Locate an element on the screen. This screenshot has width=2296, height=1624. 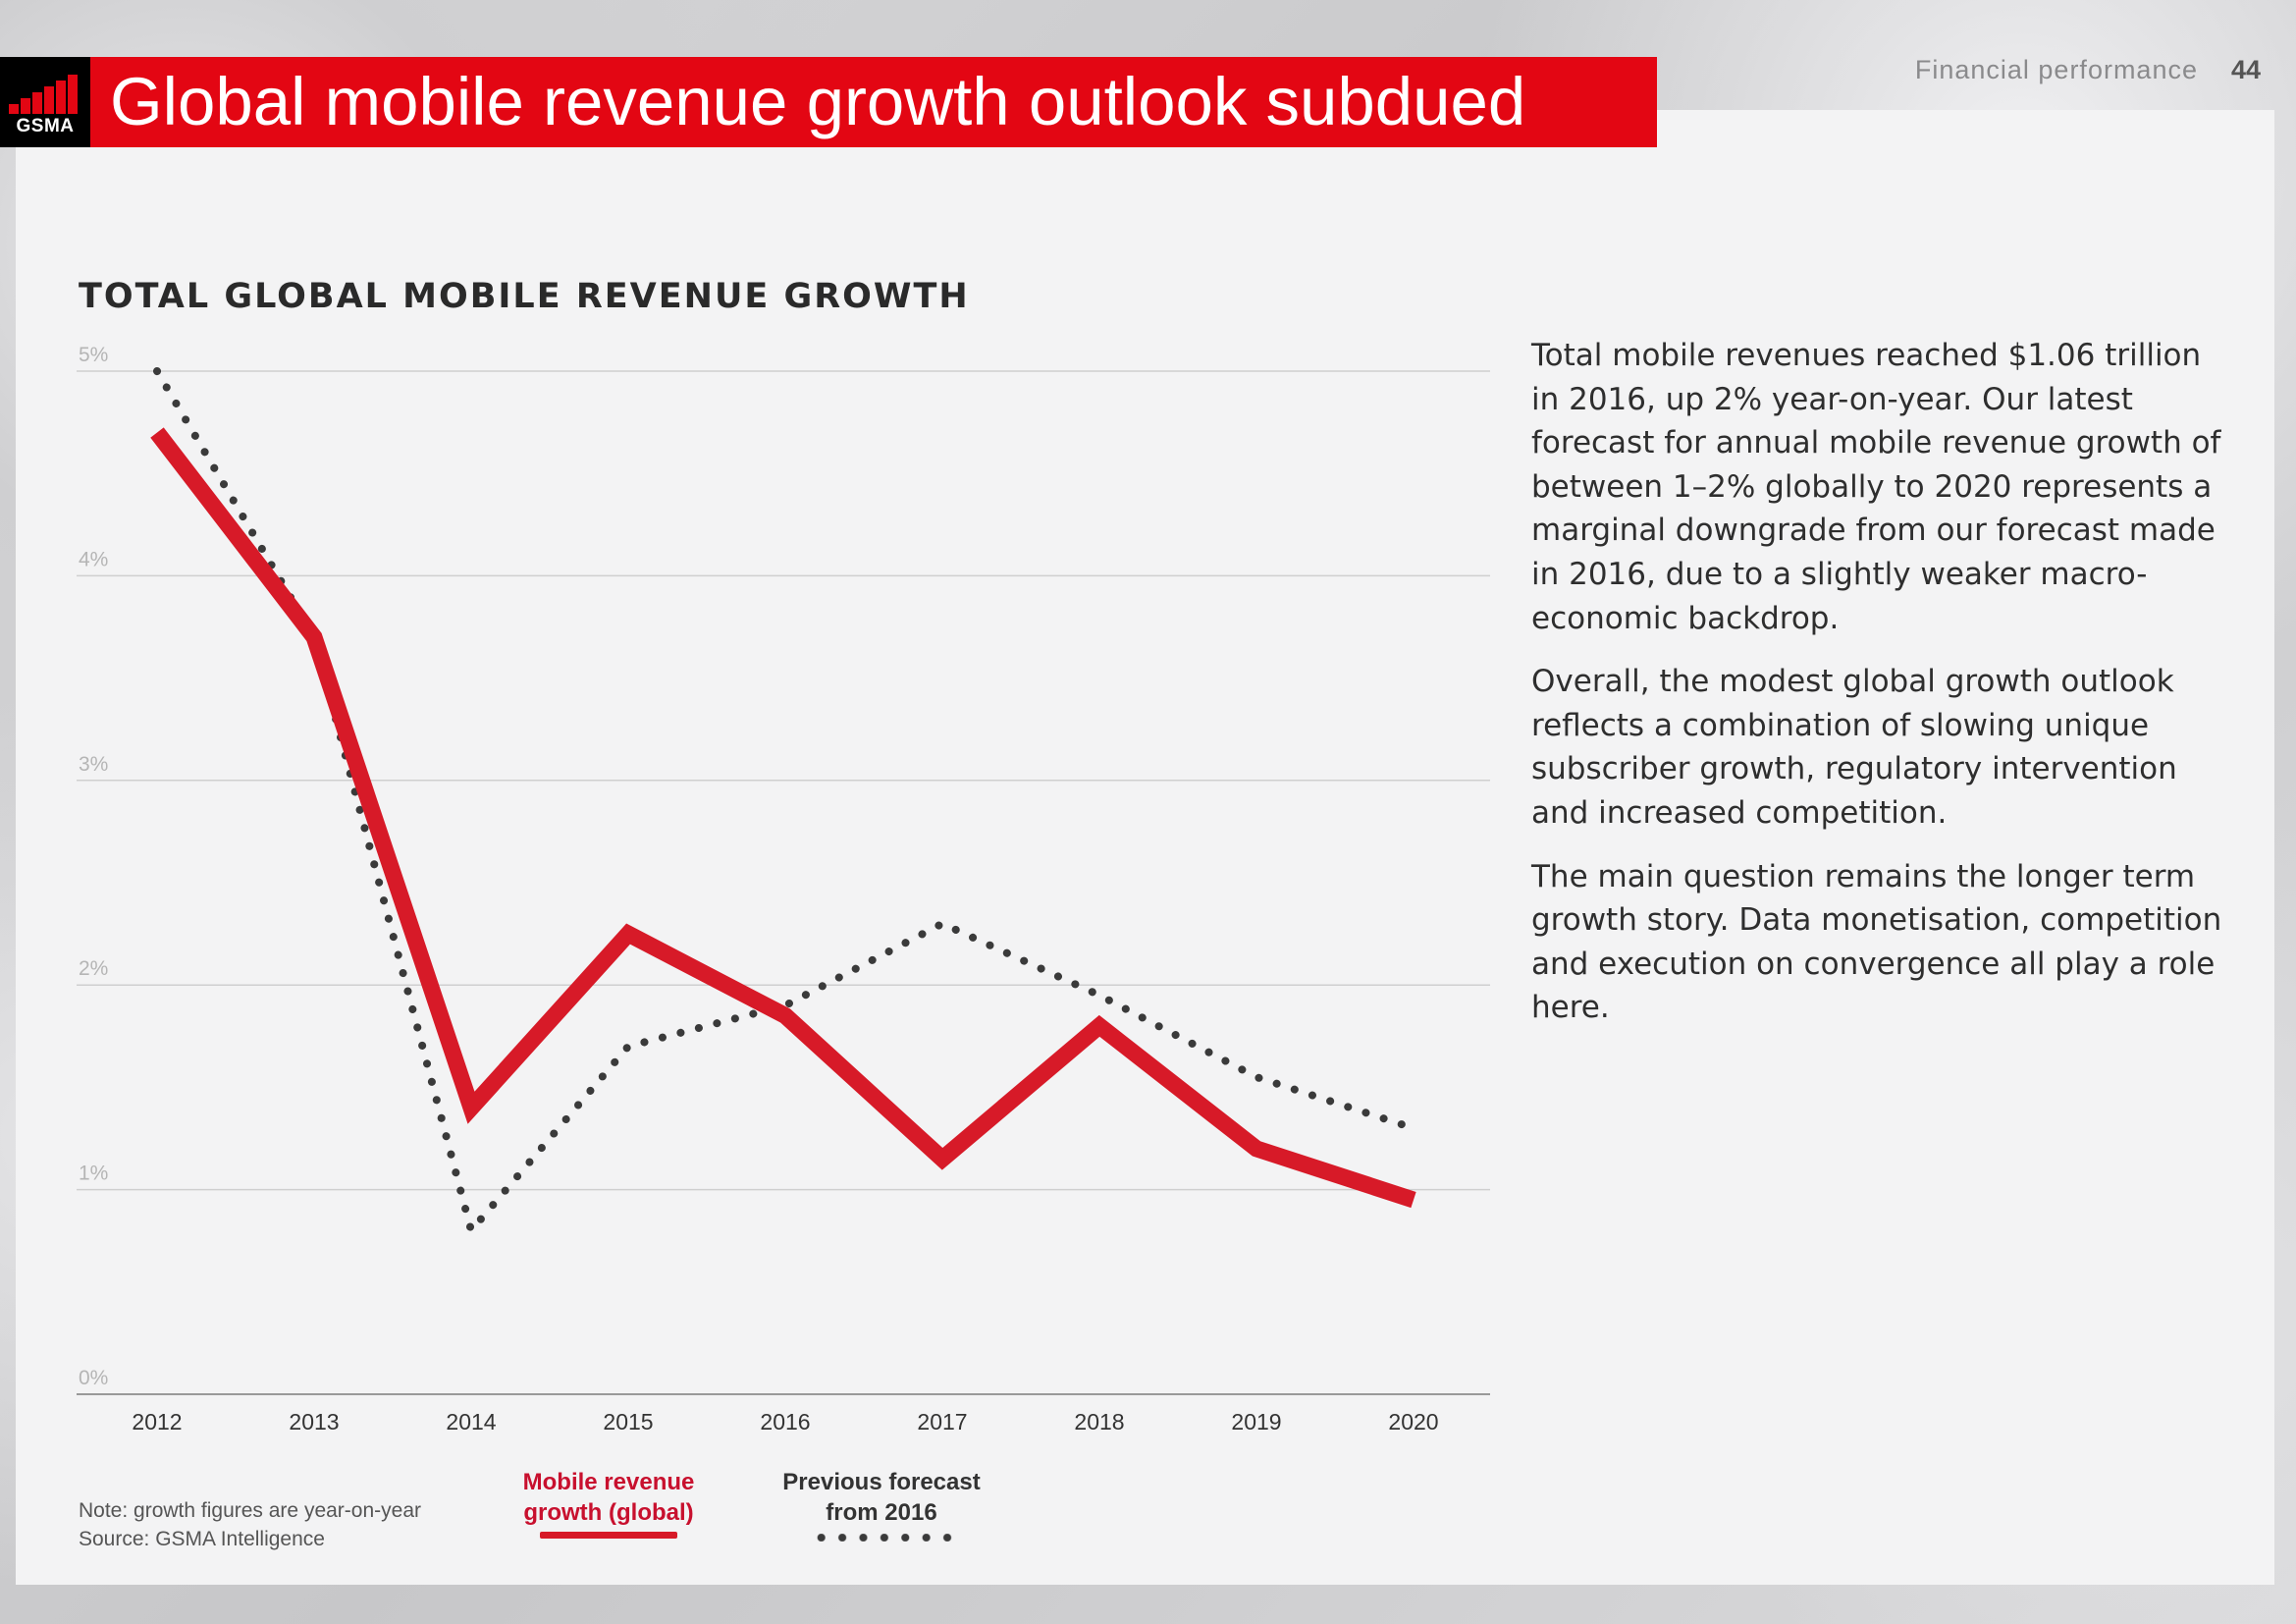
legend-solid-swatch is located at coordinates (608, 1535).